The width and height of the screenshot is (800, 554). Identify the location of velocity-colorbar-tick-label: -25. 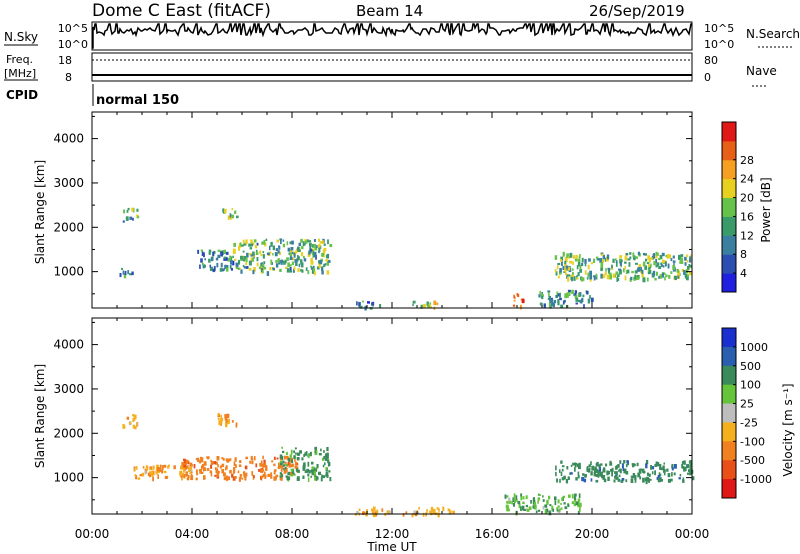
(749, 422).